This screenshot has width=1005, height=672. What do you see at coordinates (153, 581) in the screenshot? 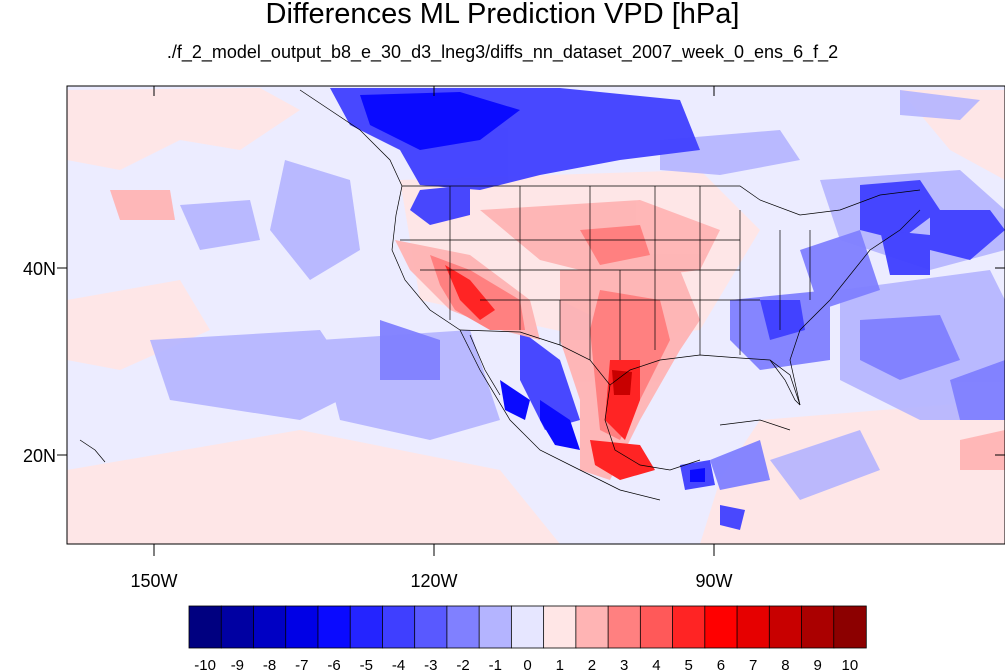
I see `lon-tick-150w: 150W` at bounding box center [153, 581].